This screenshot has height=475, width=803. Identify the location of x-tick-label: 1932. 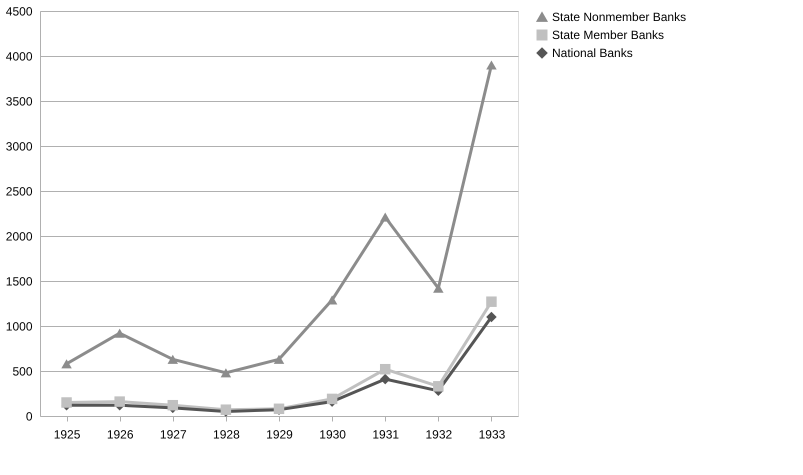
(439, 435).